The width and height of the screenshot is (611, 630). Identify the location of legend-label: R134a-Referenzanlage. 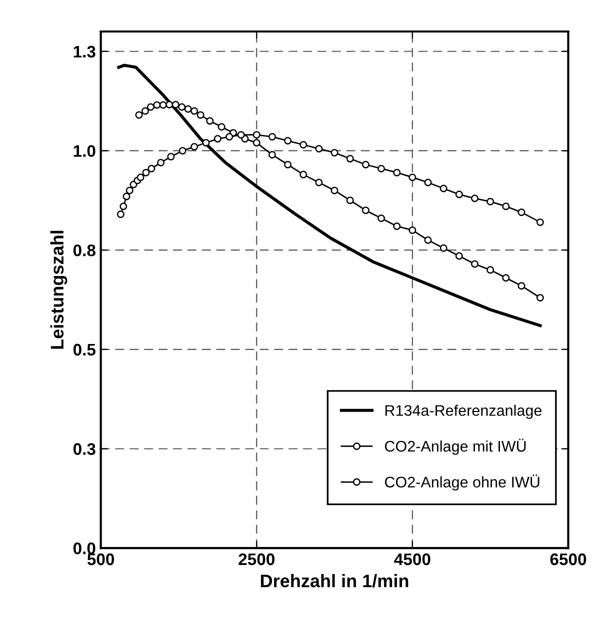
(463, 411).